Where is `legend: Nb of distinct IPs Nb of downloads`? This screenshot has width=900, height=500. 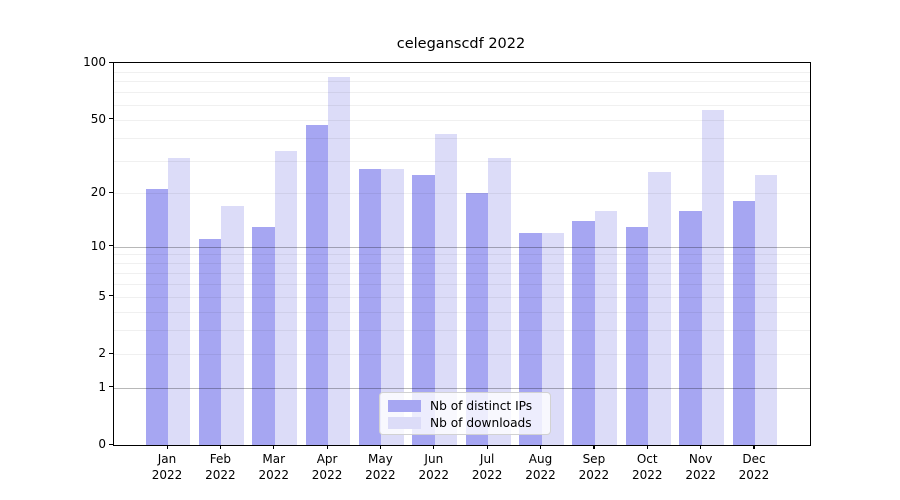 legend: Nb of distinct IPs Nb of downloads is located at coordinates (465, 413).